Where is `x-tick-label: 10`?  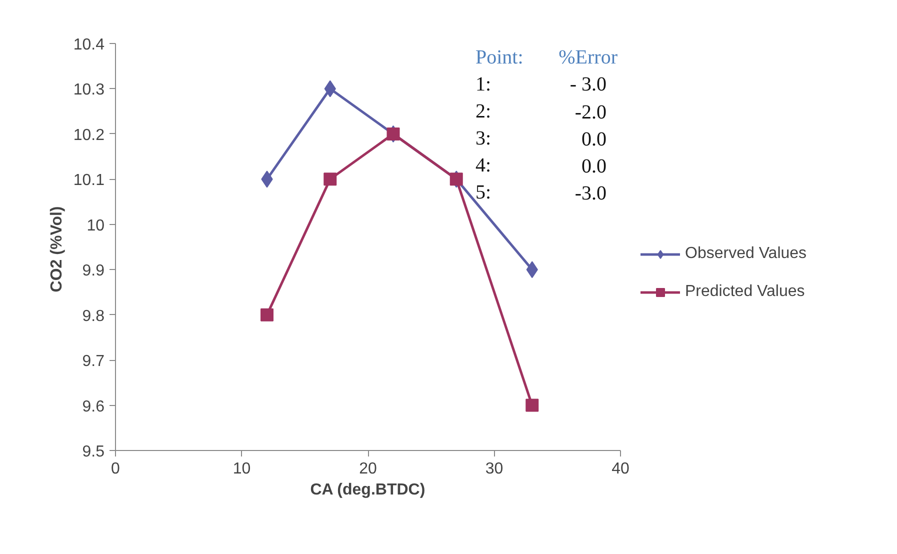 x-tick-label: 10 is located at coordinates (241, 469).